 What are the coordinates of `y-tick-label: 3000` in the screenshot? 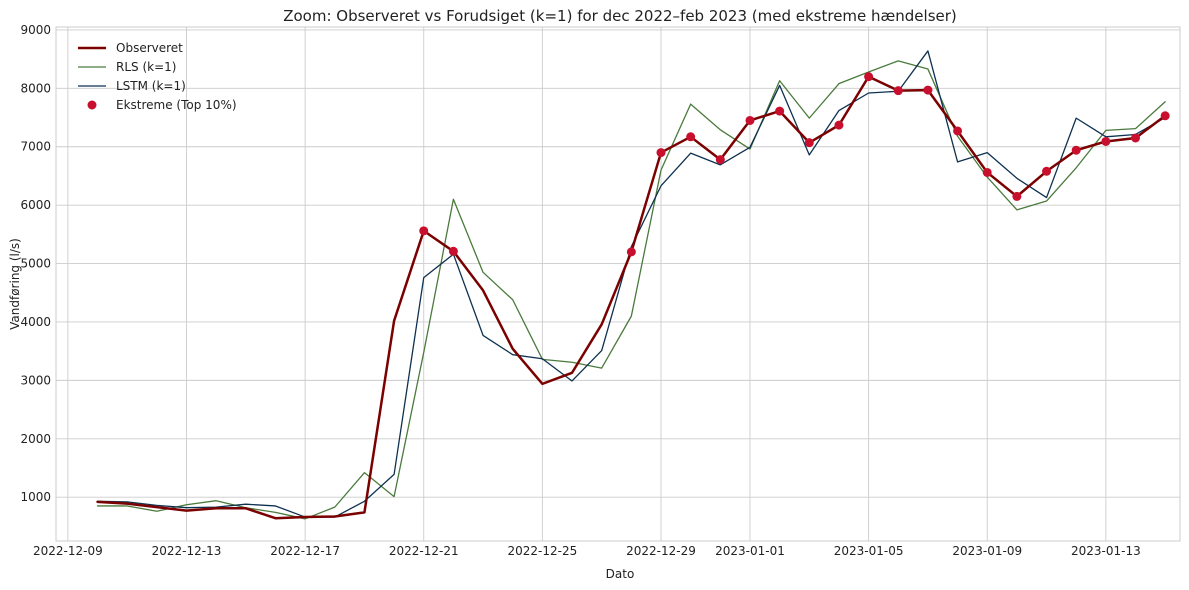 It's located at (35, 380).